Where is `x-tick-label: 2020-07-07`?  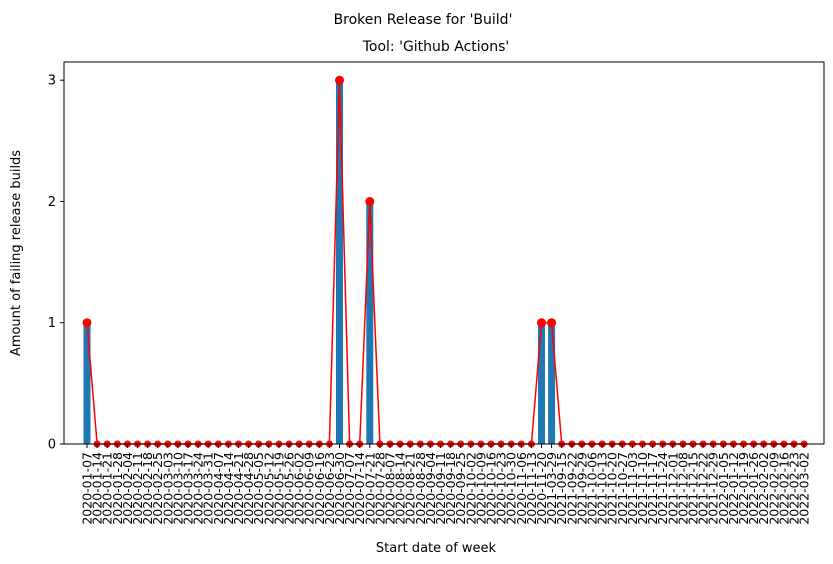 x-tick-label: 2020-07-07 is located at coordinates (349, 488).